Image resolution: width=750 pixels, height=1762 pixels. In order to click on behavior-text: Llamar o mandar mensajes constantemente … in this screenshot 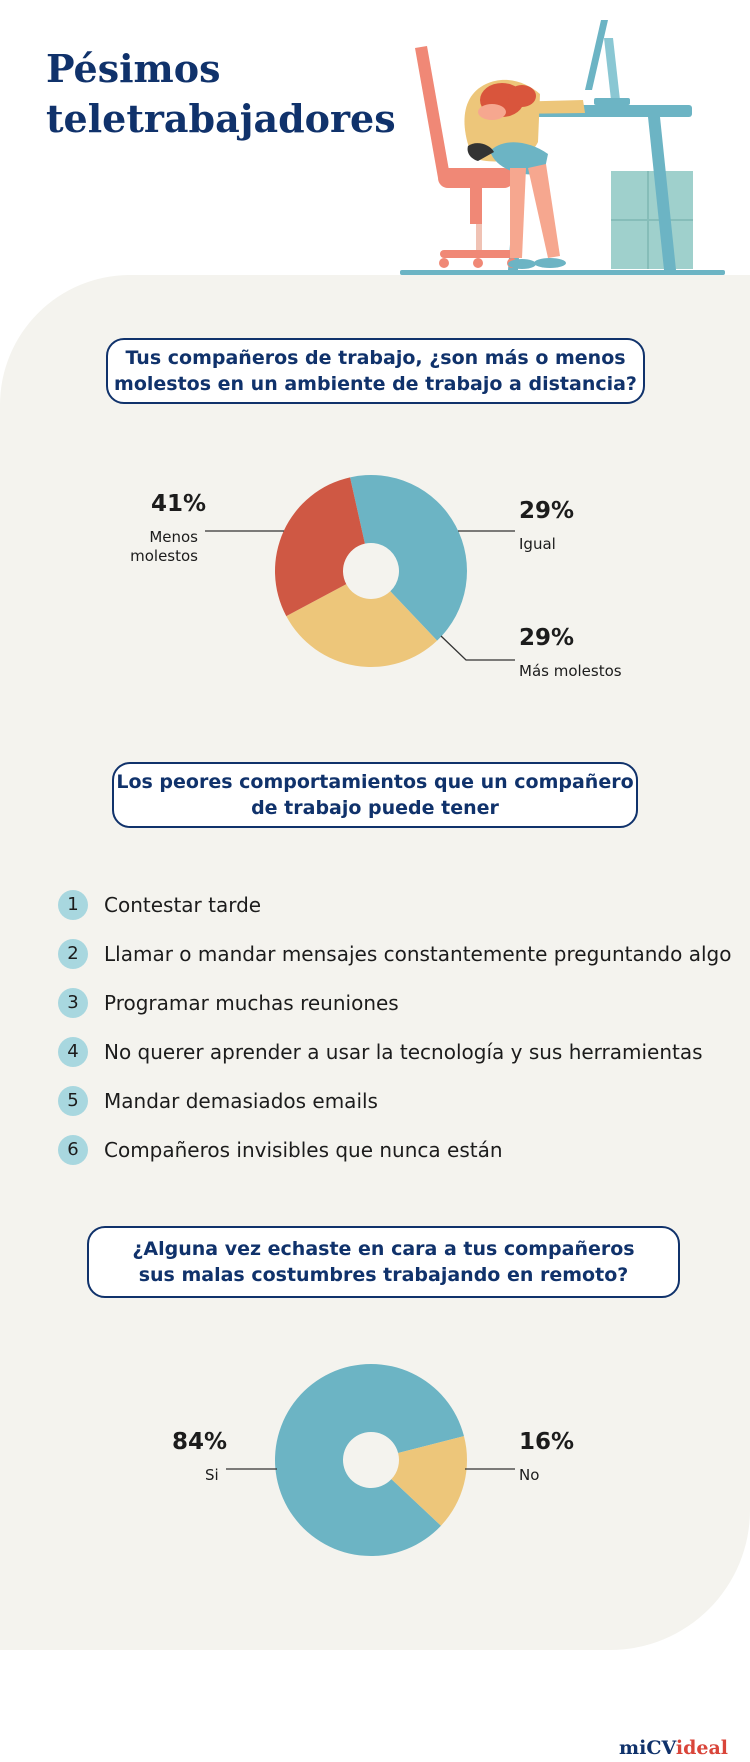, I will do `click(418, 953)`.